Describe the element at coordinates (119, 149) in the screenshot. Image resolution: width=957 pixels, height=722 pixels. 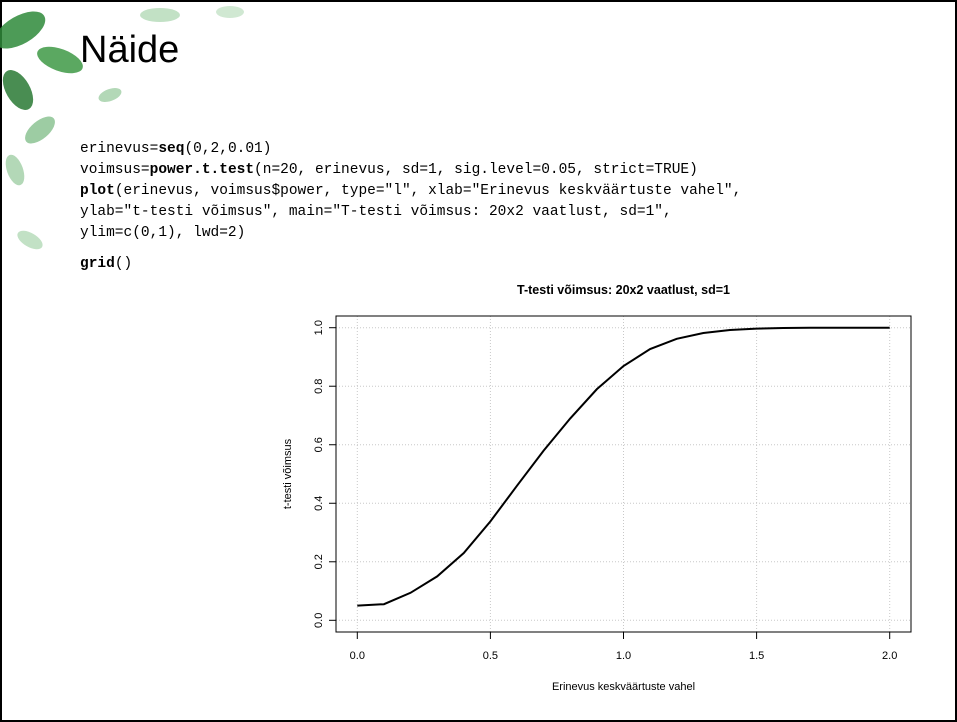
I see `code-segment: erinevus=` at that location.